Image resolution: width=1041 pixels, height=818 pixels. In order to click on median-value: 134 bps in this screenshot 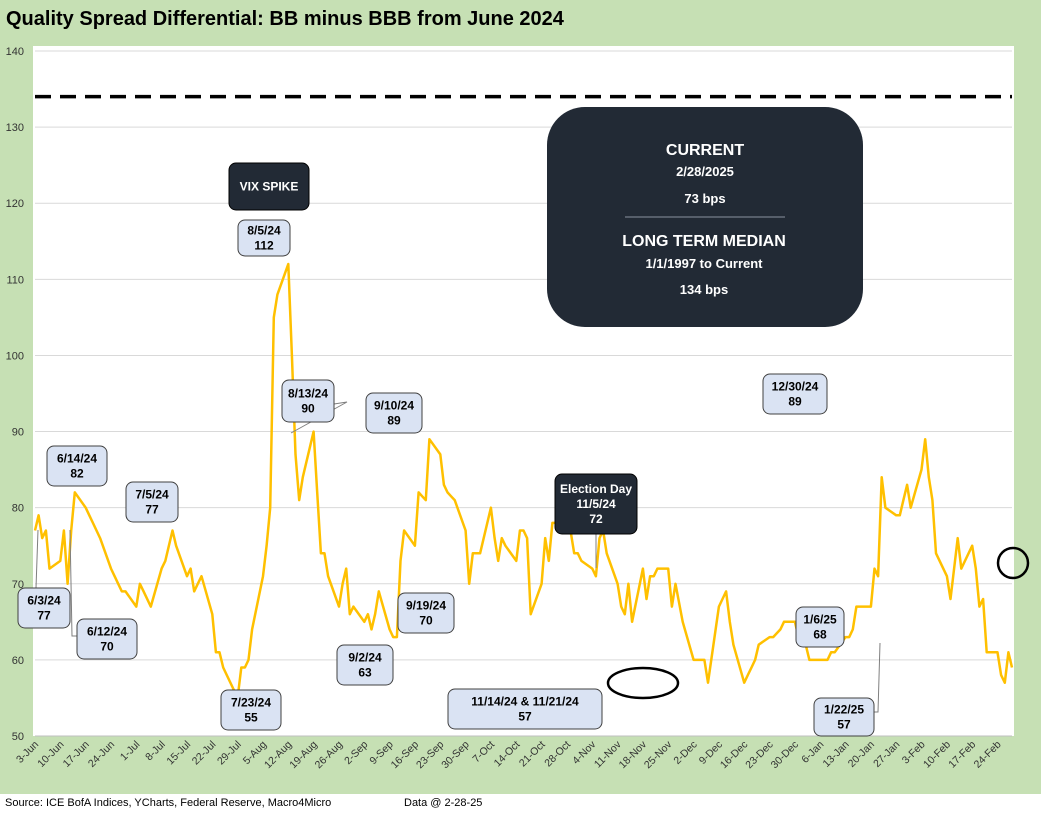, I will do `click(704, 289)`.